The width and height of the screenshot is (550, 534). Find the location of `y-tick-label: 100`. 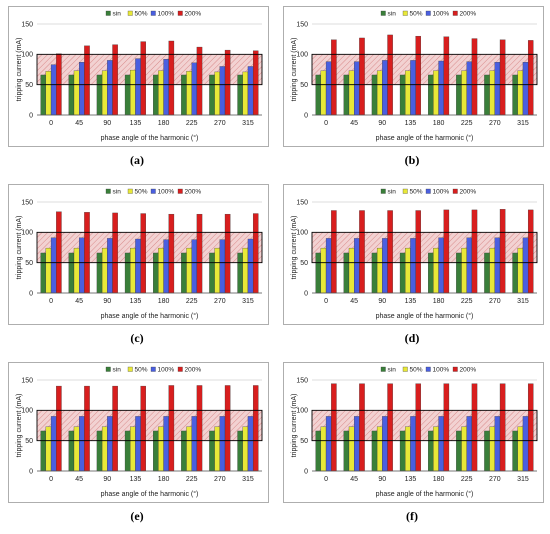

y-tick-label: 100 is located at coordinates (302, 55).